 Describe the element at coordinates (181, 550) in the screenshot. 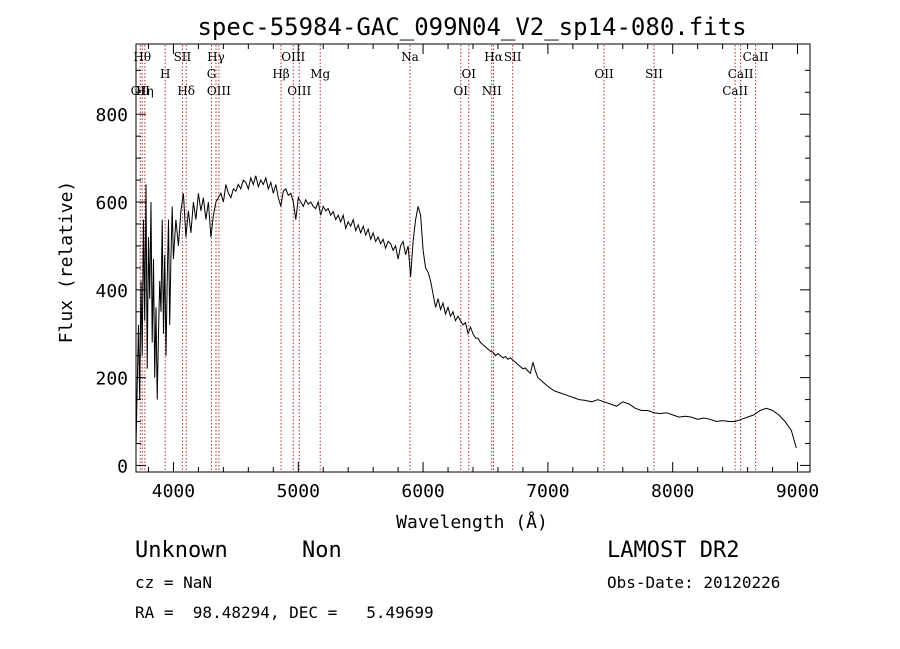

I see `object-class: Unknown` at that location.